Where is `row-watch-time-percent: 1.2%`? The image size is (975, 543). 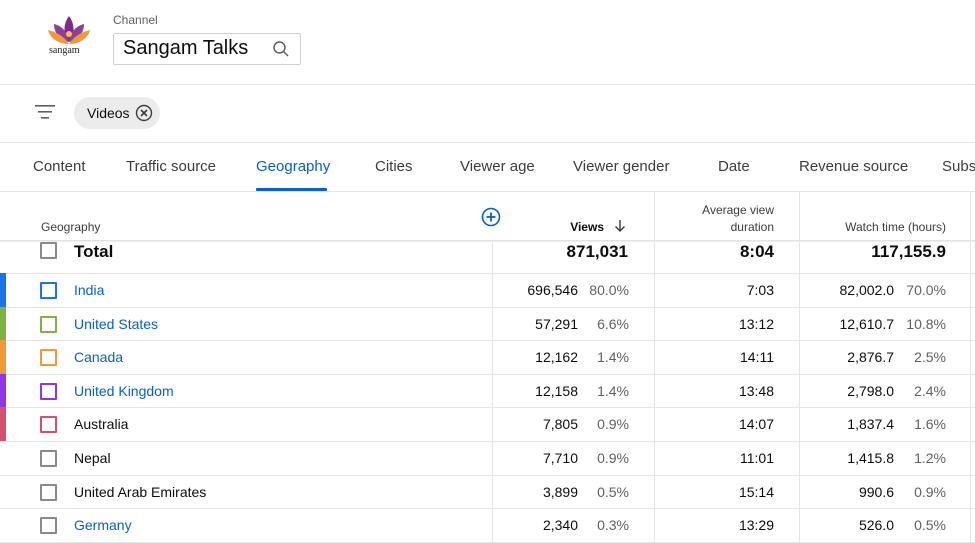
row-watch-time-percent: 1.2% is located at coordinates (930, 458).